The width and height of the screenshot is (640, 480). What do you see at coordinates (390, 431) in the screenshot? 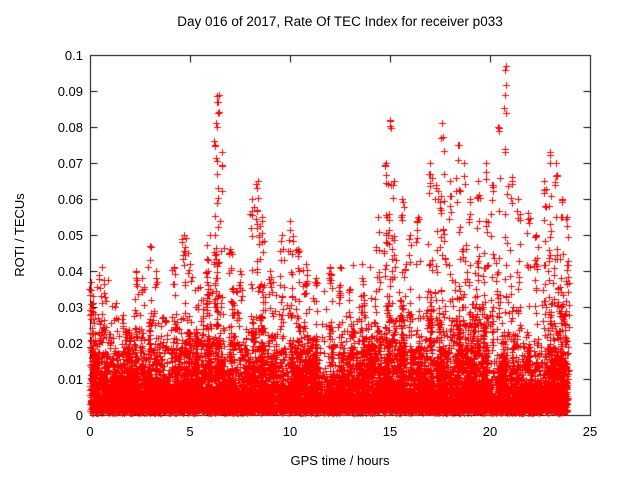
I see `x-tick-label: 15` at bounding box center [390, 431].